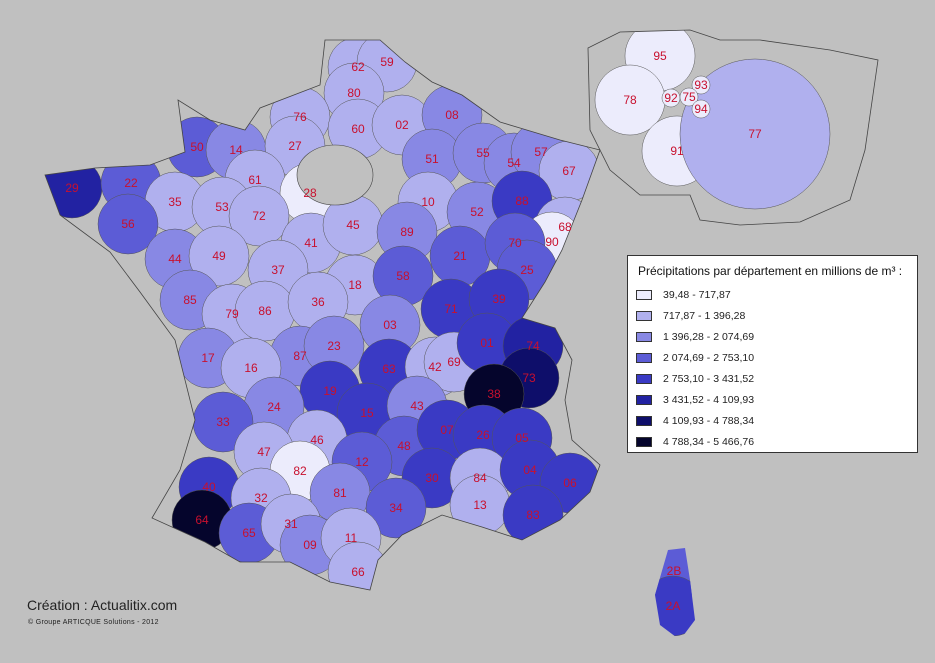 The image size is (935, 663). I want to click on department-code-label: 12, so click(362, 462).